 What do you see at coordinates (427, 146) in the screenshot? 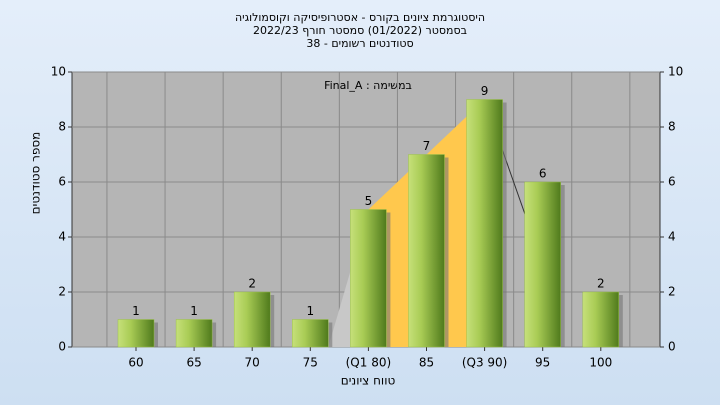
I see `value-label: 7` at bounding box center [427, 146].